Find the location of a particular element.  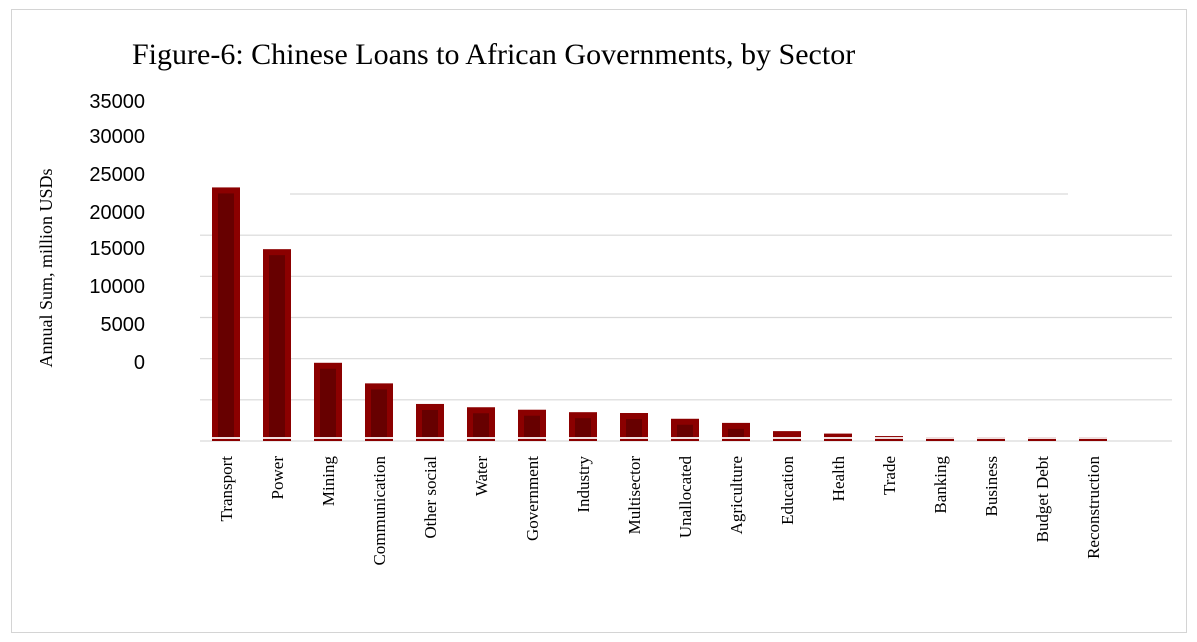

bar-education is located at coordinates (787, 436).